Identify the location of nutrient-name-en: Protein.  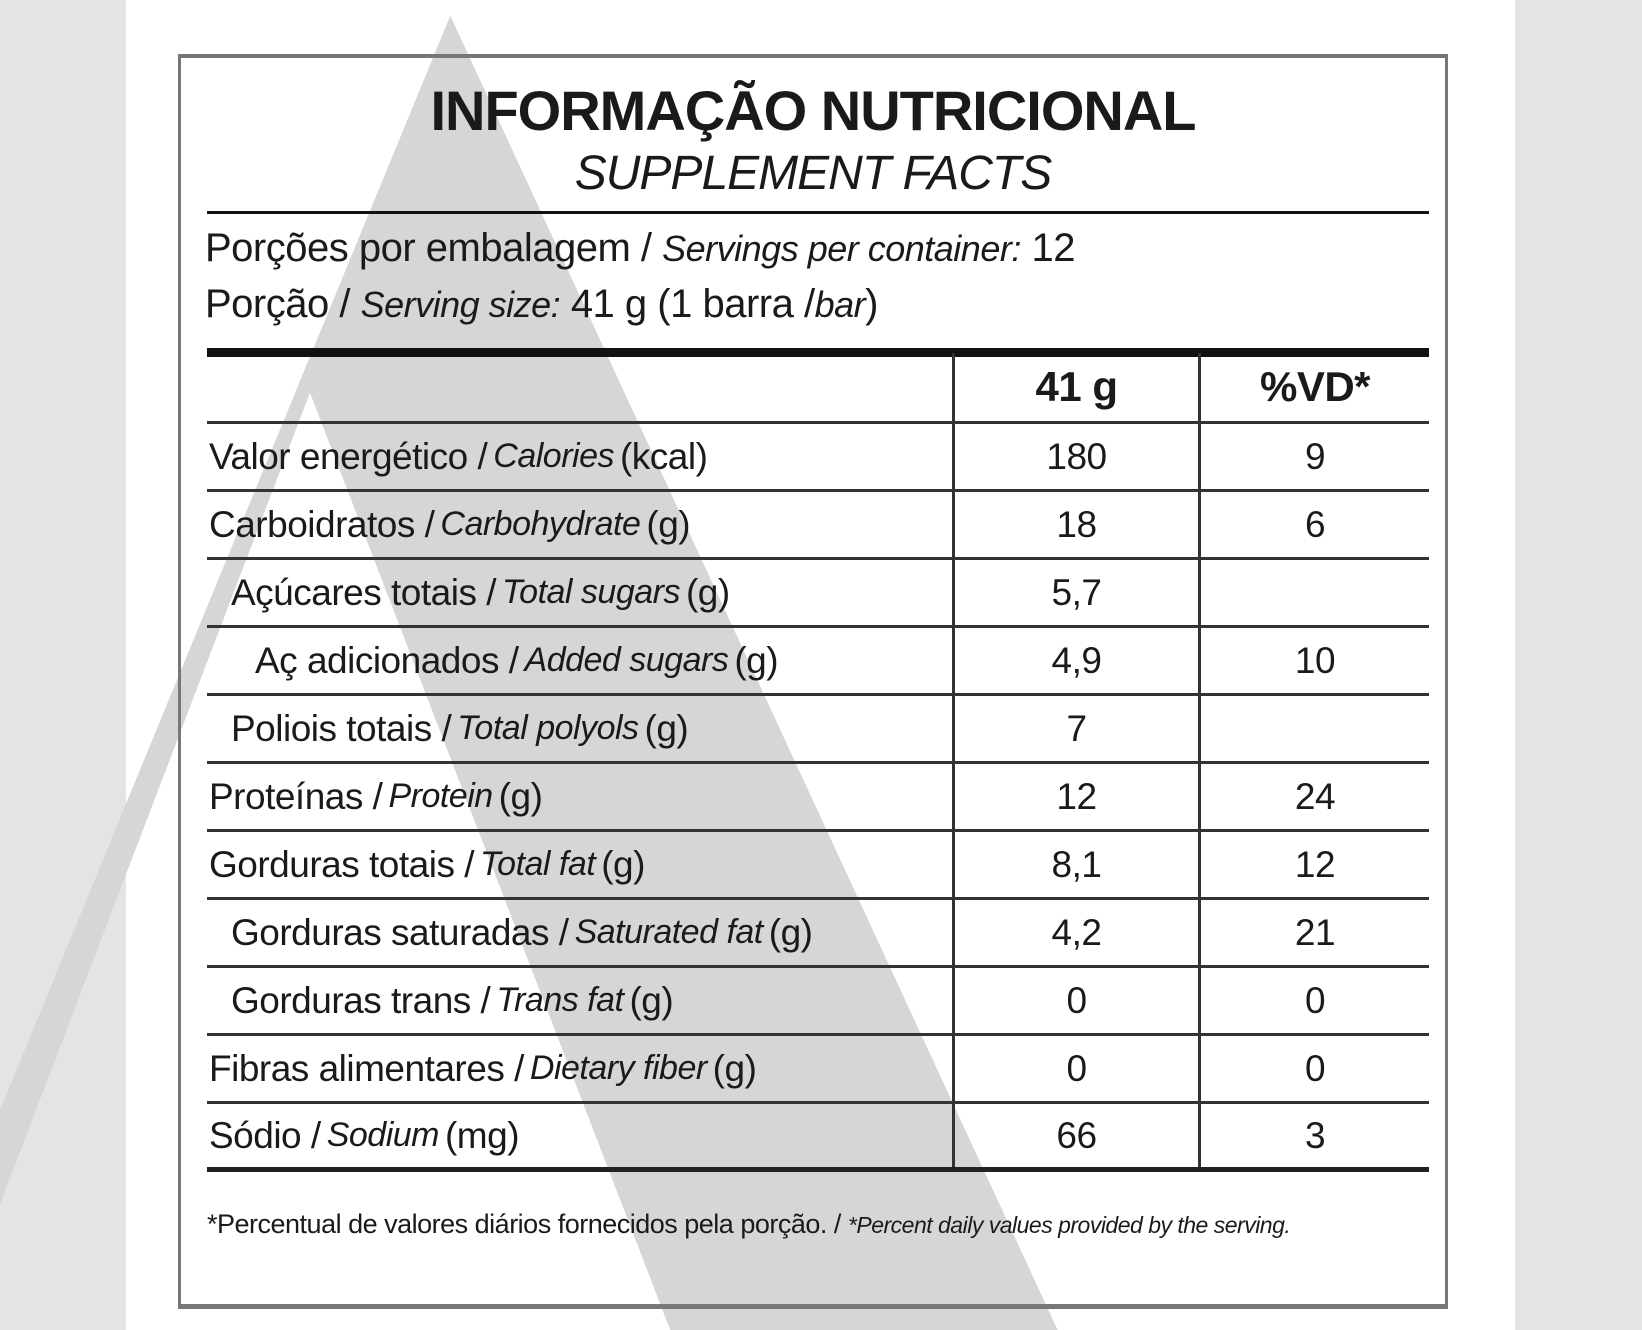
(440, 796).